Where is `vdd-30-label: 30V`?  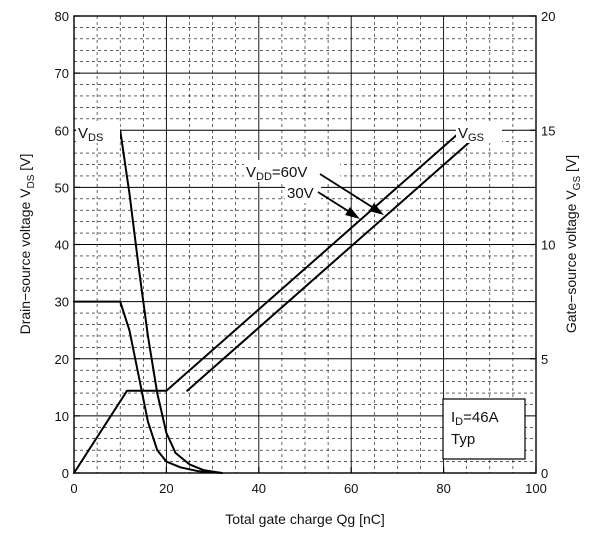 vdd-30-label: 30V is located at coordinates (300, 193).